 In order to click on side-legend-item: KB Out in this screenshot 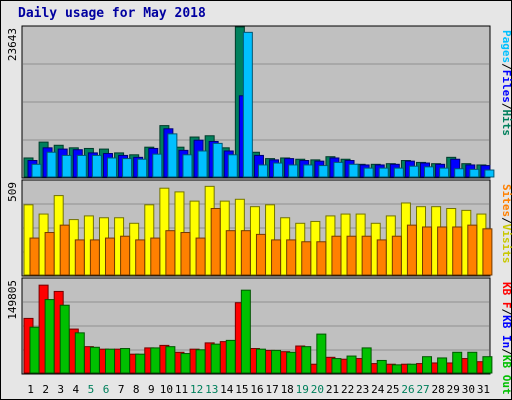, I will do `click(506, 375)`.